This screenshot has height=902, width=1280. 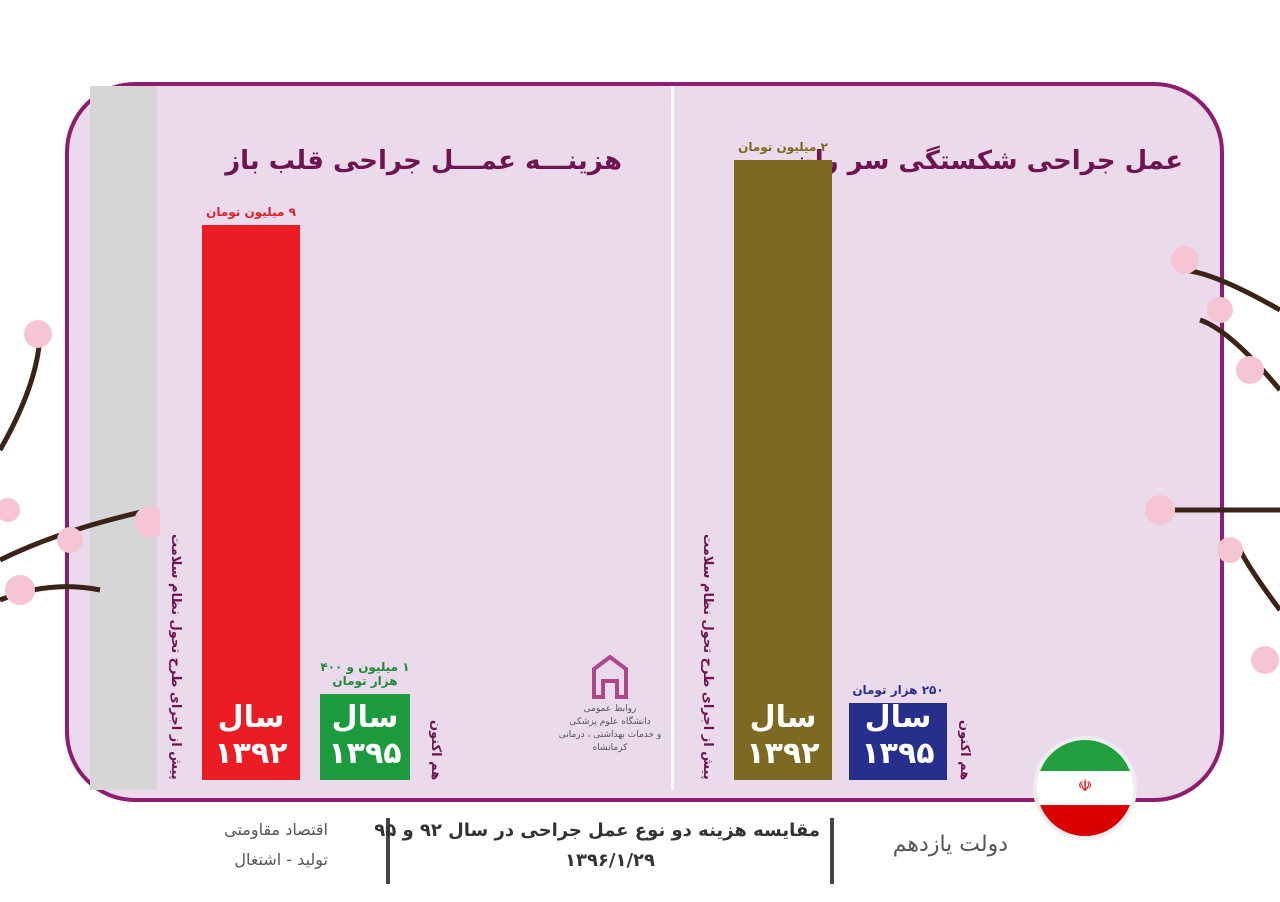 I want to click on logo-line: و خدمات بهداشتی ، درمانی کرمانشاه, so click(x=610, y=741).